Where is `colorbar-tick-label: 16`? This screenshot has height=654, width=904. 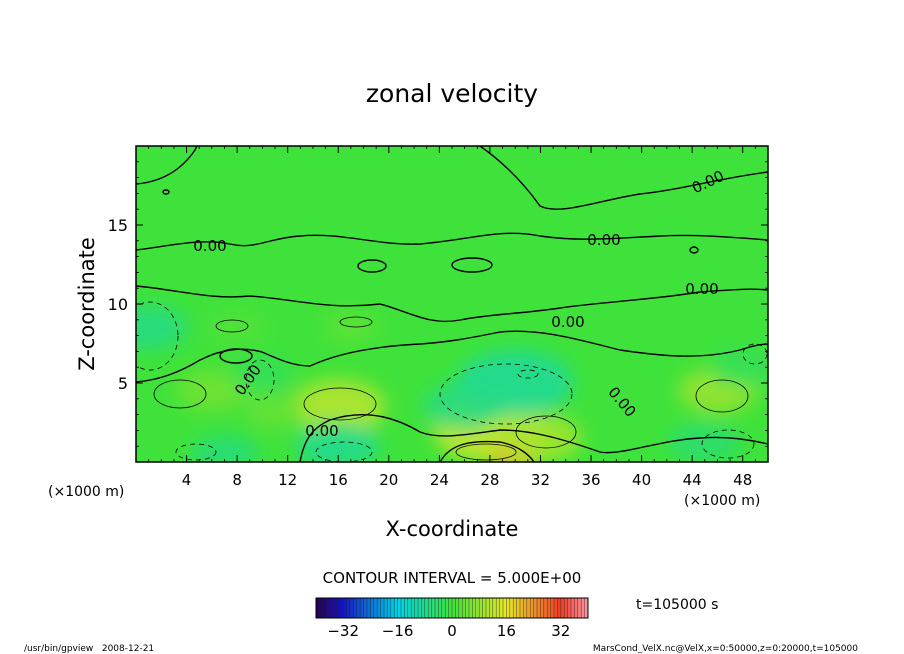
colorbar-tick-label: 16 is located at coordinates (506, 631).